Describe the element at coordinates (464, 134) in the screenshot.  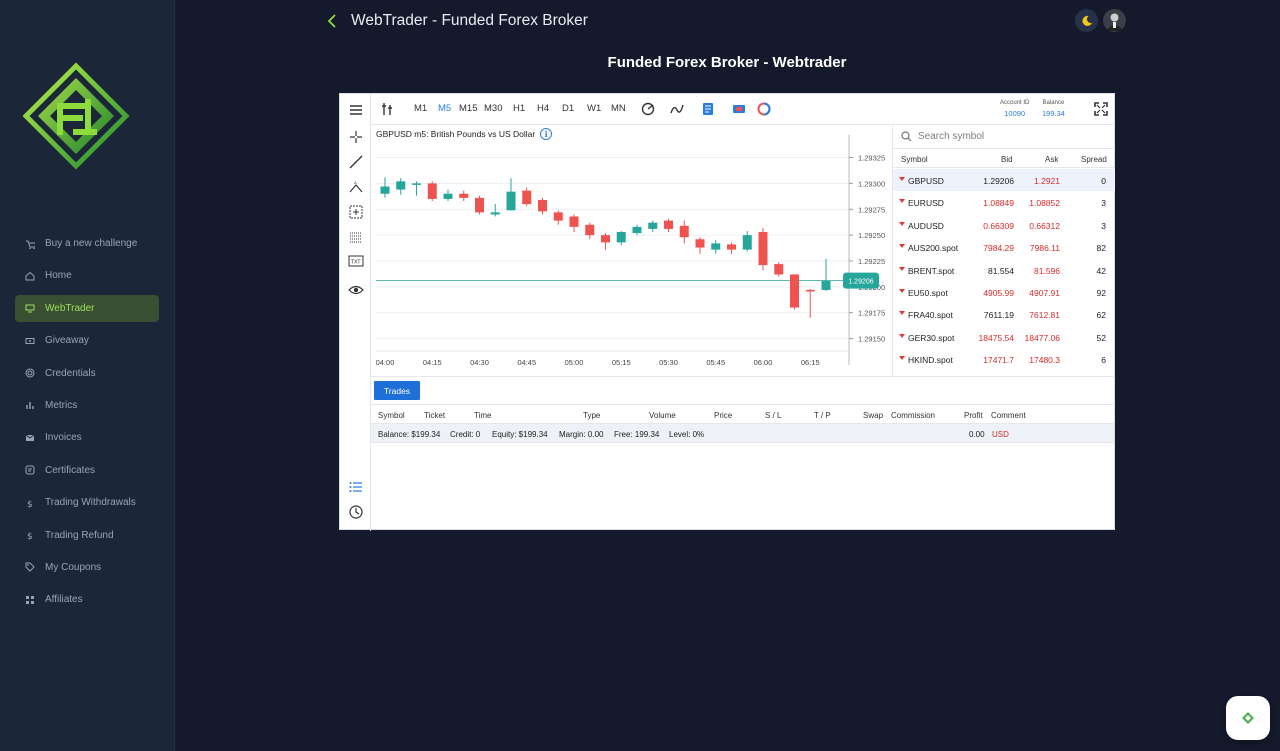
I see `chart-title: GBPUSD m5: British Pounds vs US Dollar i` at that location.